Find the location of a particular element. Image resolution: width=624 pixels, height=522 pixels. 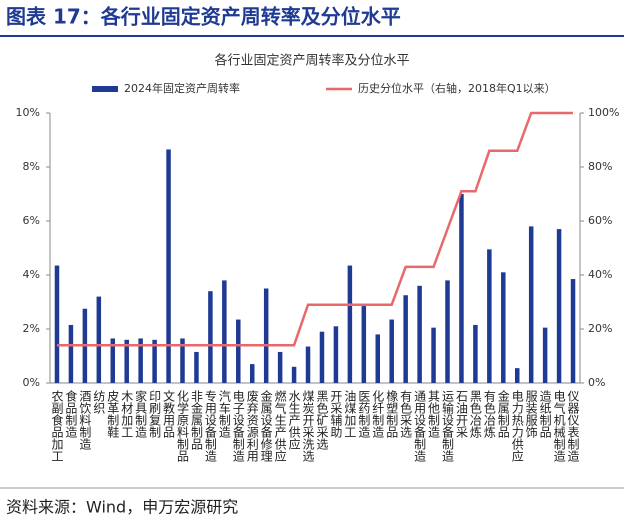

y-tick-label: 6% is located at coordinates (31, 220).